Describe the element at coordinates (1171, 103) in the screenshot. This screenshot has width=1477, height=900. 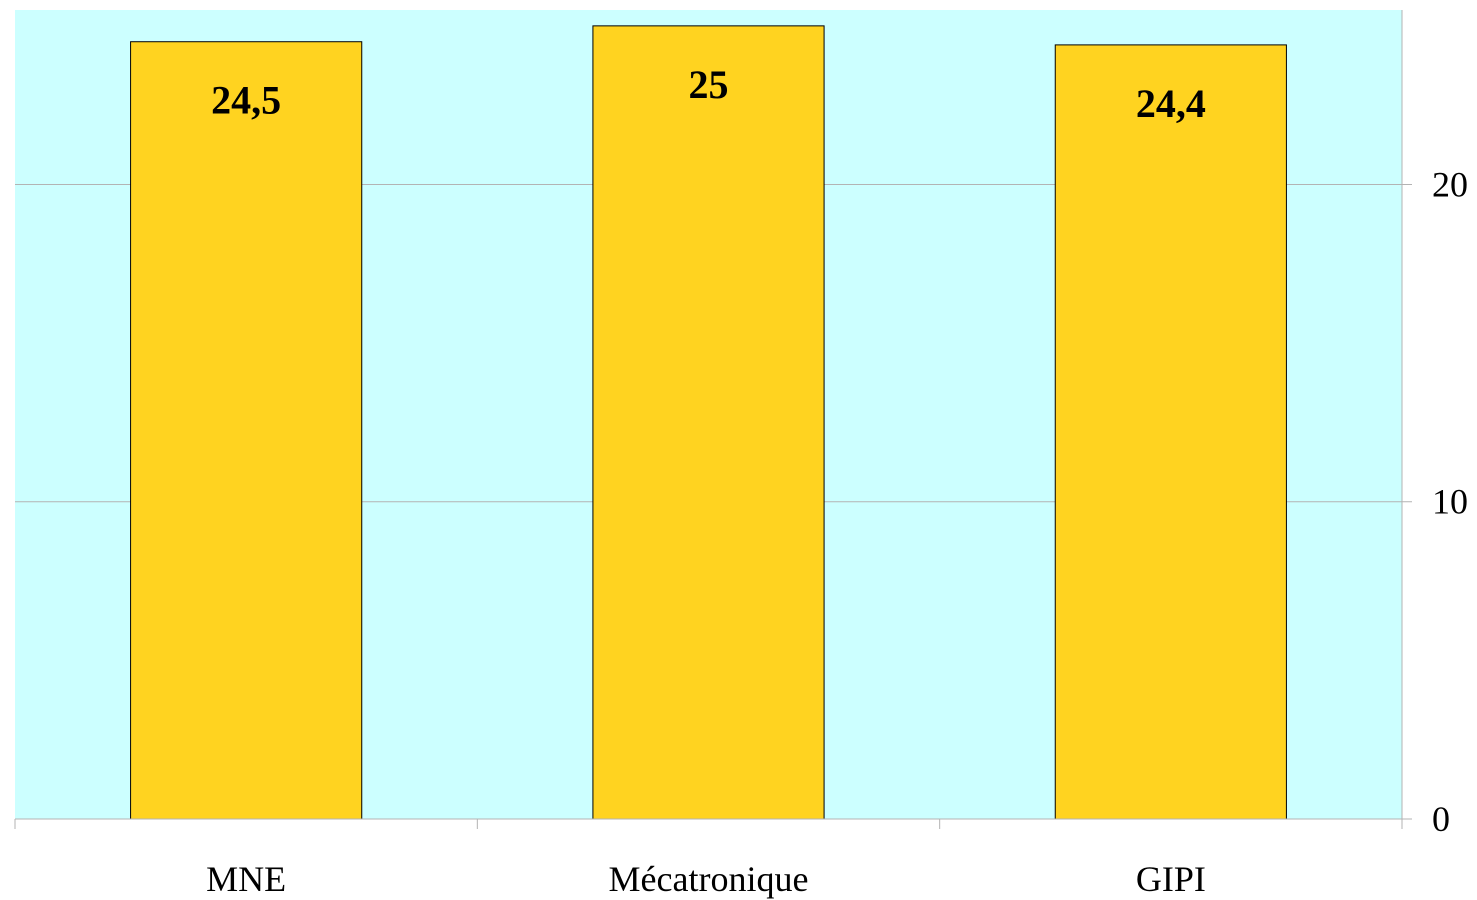
I see `data-label: 24,4` at that location.